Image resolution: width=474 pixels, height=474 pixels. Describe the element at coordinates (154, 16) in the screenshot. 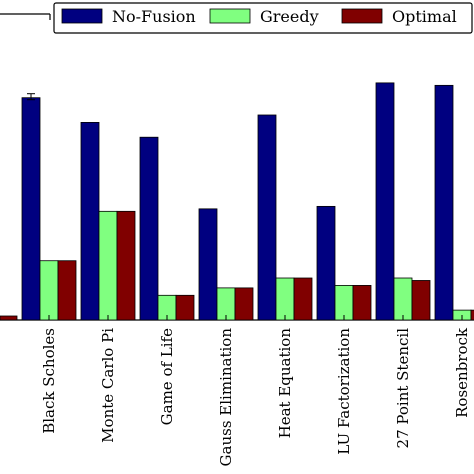

I see `legend-label-no-fusion: No-Fusion` at that location.